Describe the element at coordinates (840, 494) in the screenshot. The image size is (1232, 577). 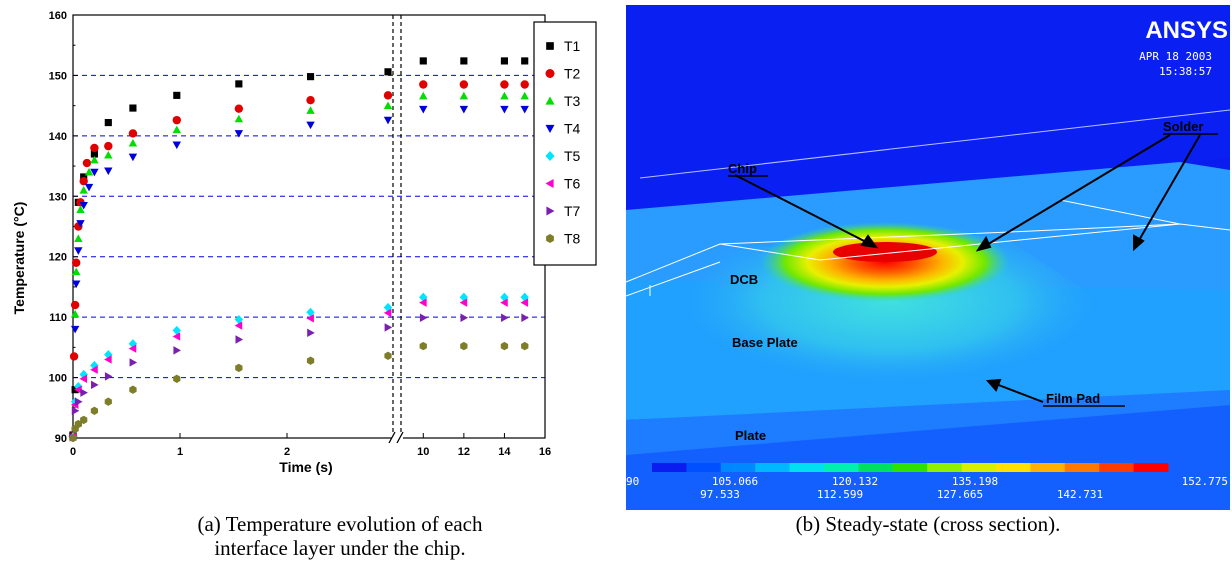
I see `color-bar-label: 112.599` at that location.